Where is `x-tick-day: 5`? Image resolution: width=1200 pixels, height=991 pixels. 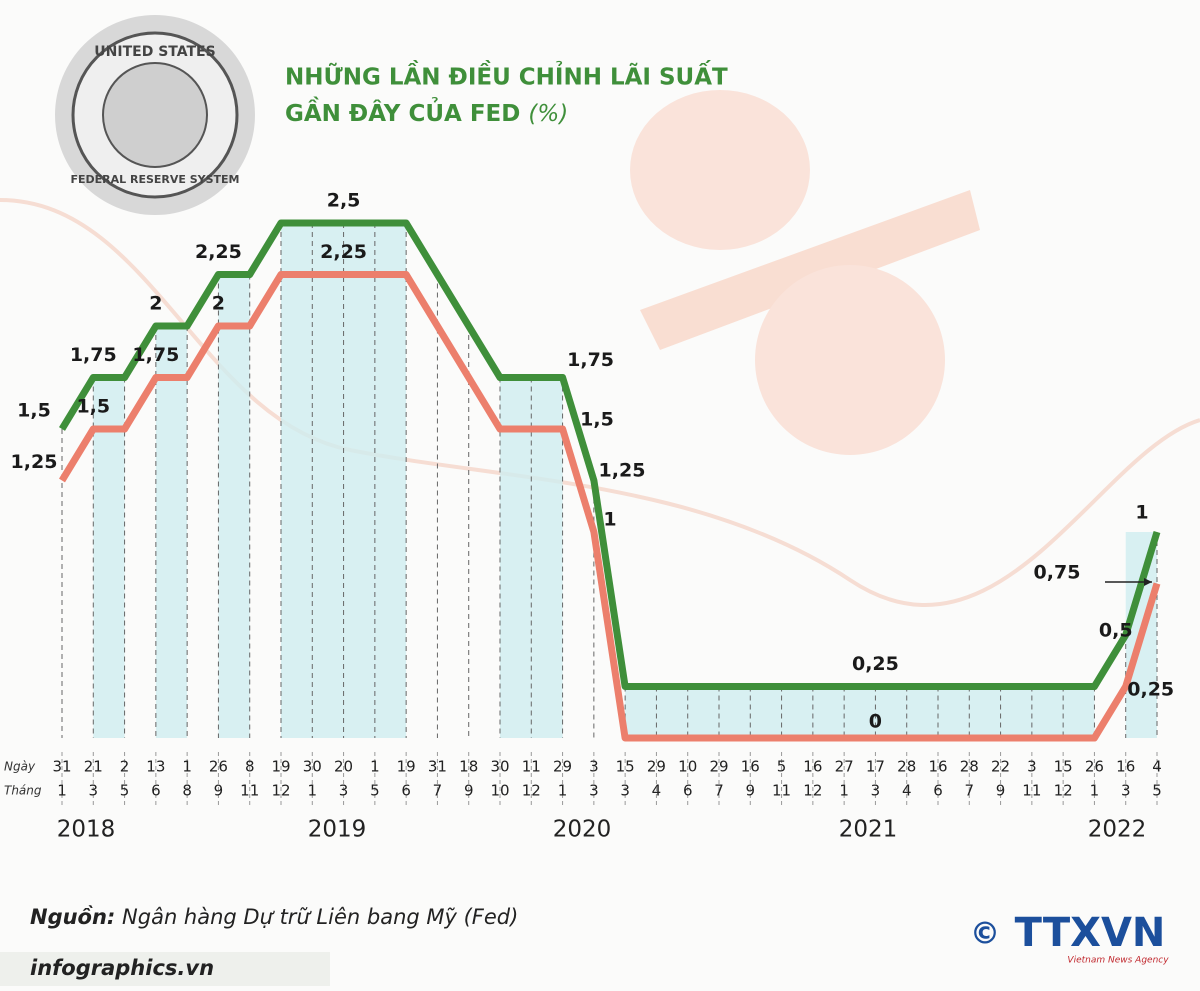 x-tick-day: 5 is located at coordinates (782, 767).